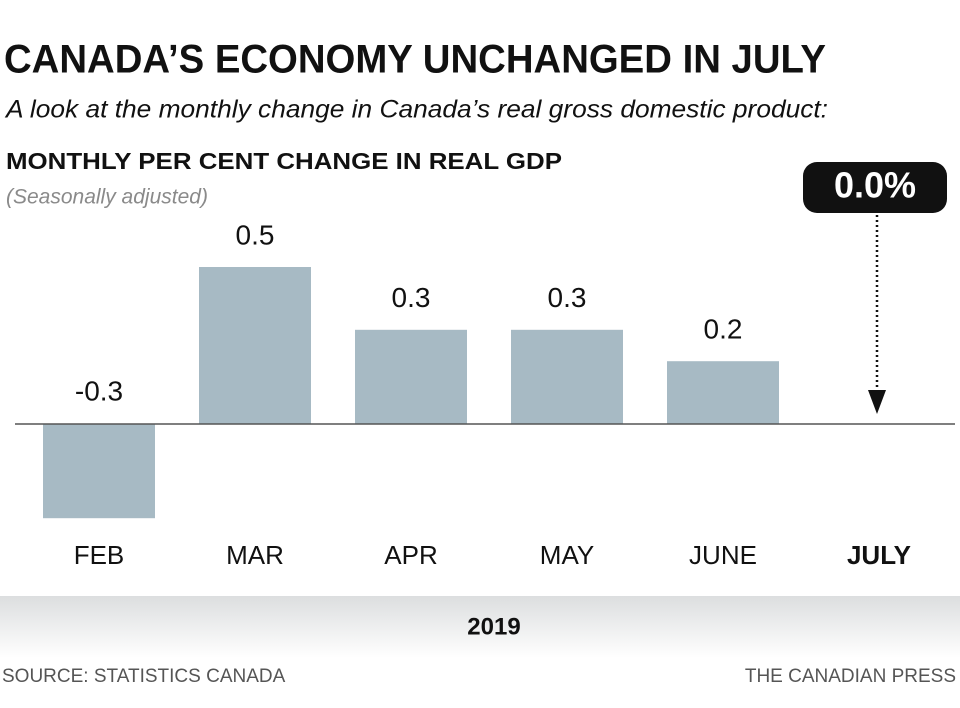 The height and width of the screenshot is (708, 960). What do you see at coordinates (144, 676) in the screenshot?
I see `source: SOURCE: STATISTICS CANADA` at bounding box center [144, 676].